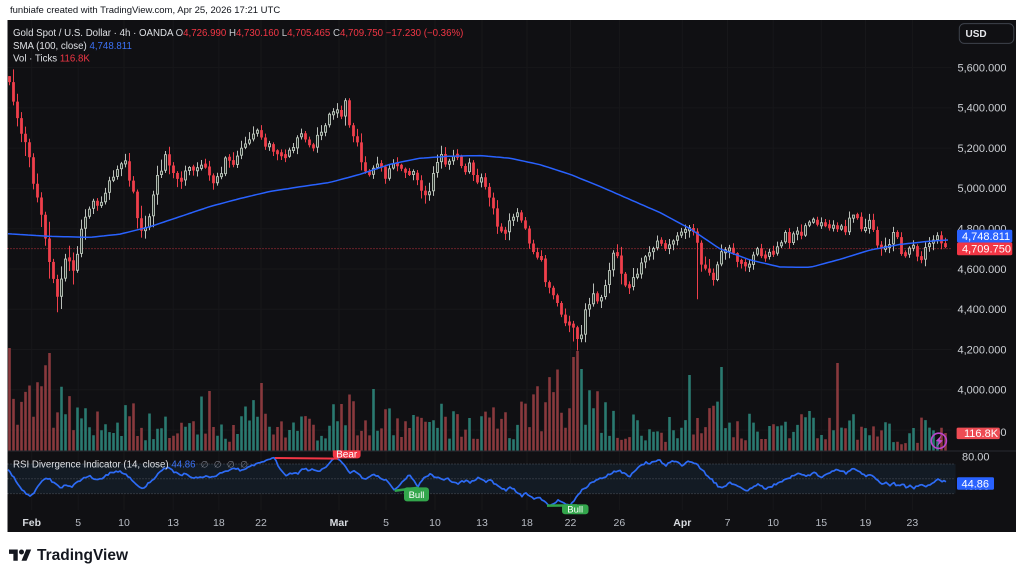 This screenshot has height=578, width=1024. Describe the element at coordinates (866, 523) in the screenshot. I see `svg-text: 19` at that location.